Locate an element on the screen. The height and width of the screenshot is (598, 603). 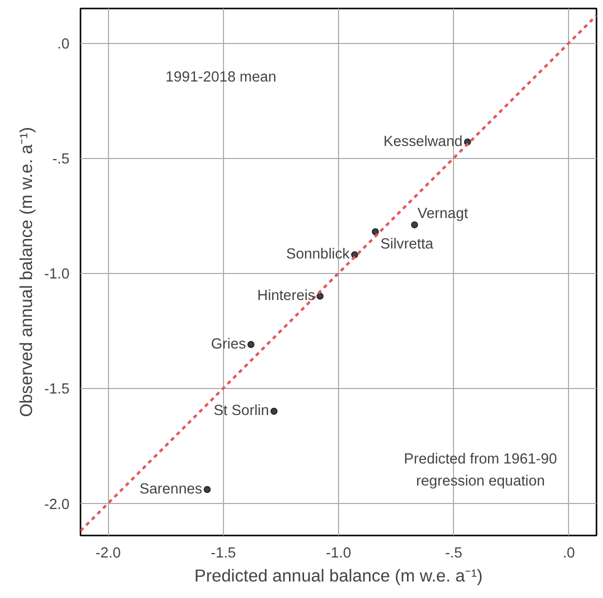
y-tick-label: -1.0 is located at coordinates (57, 274).